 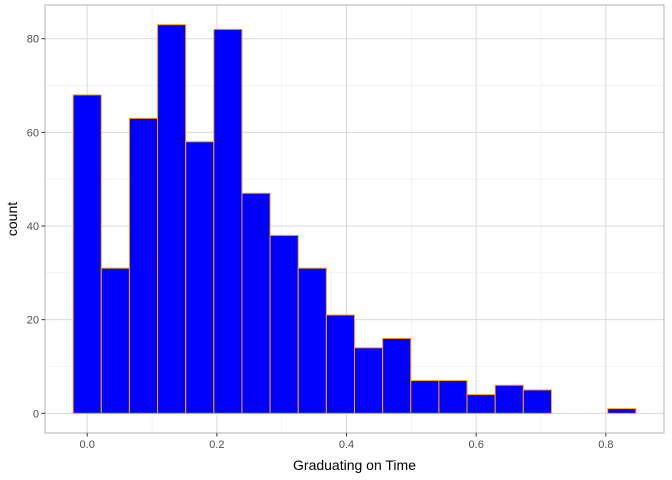 I want to click on y-axis-ticks: 0 20 40 60 80, so click(x=36, y=227).